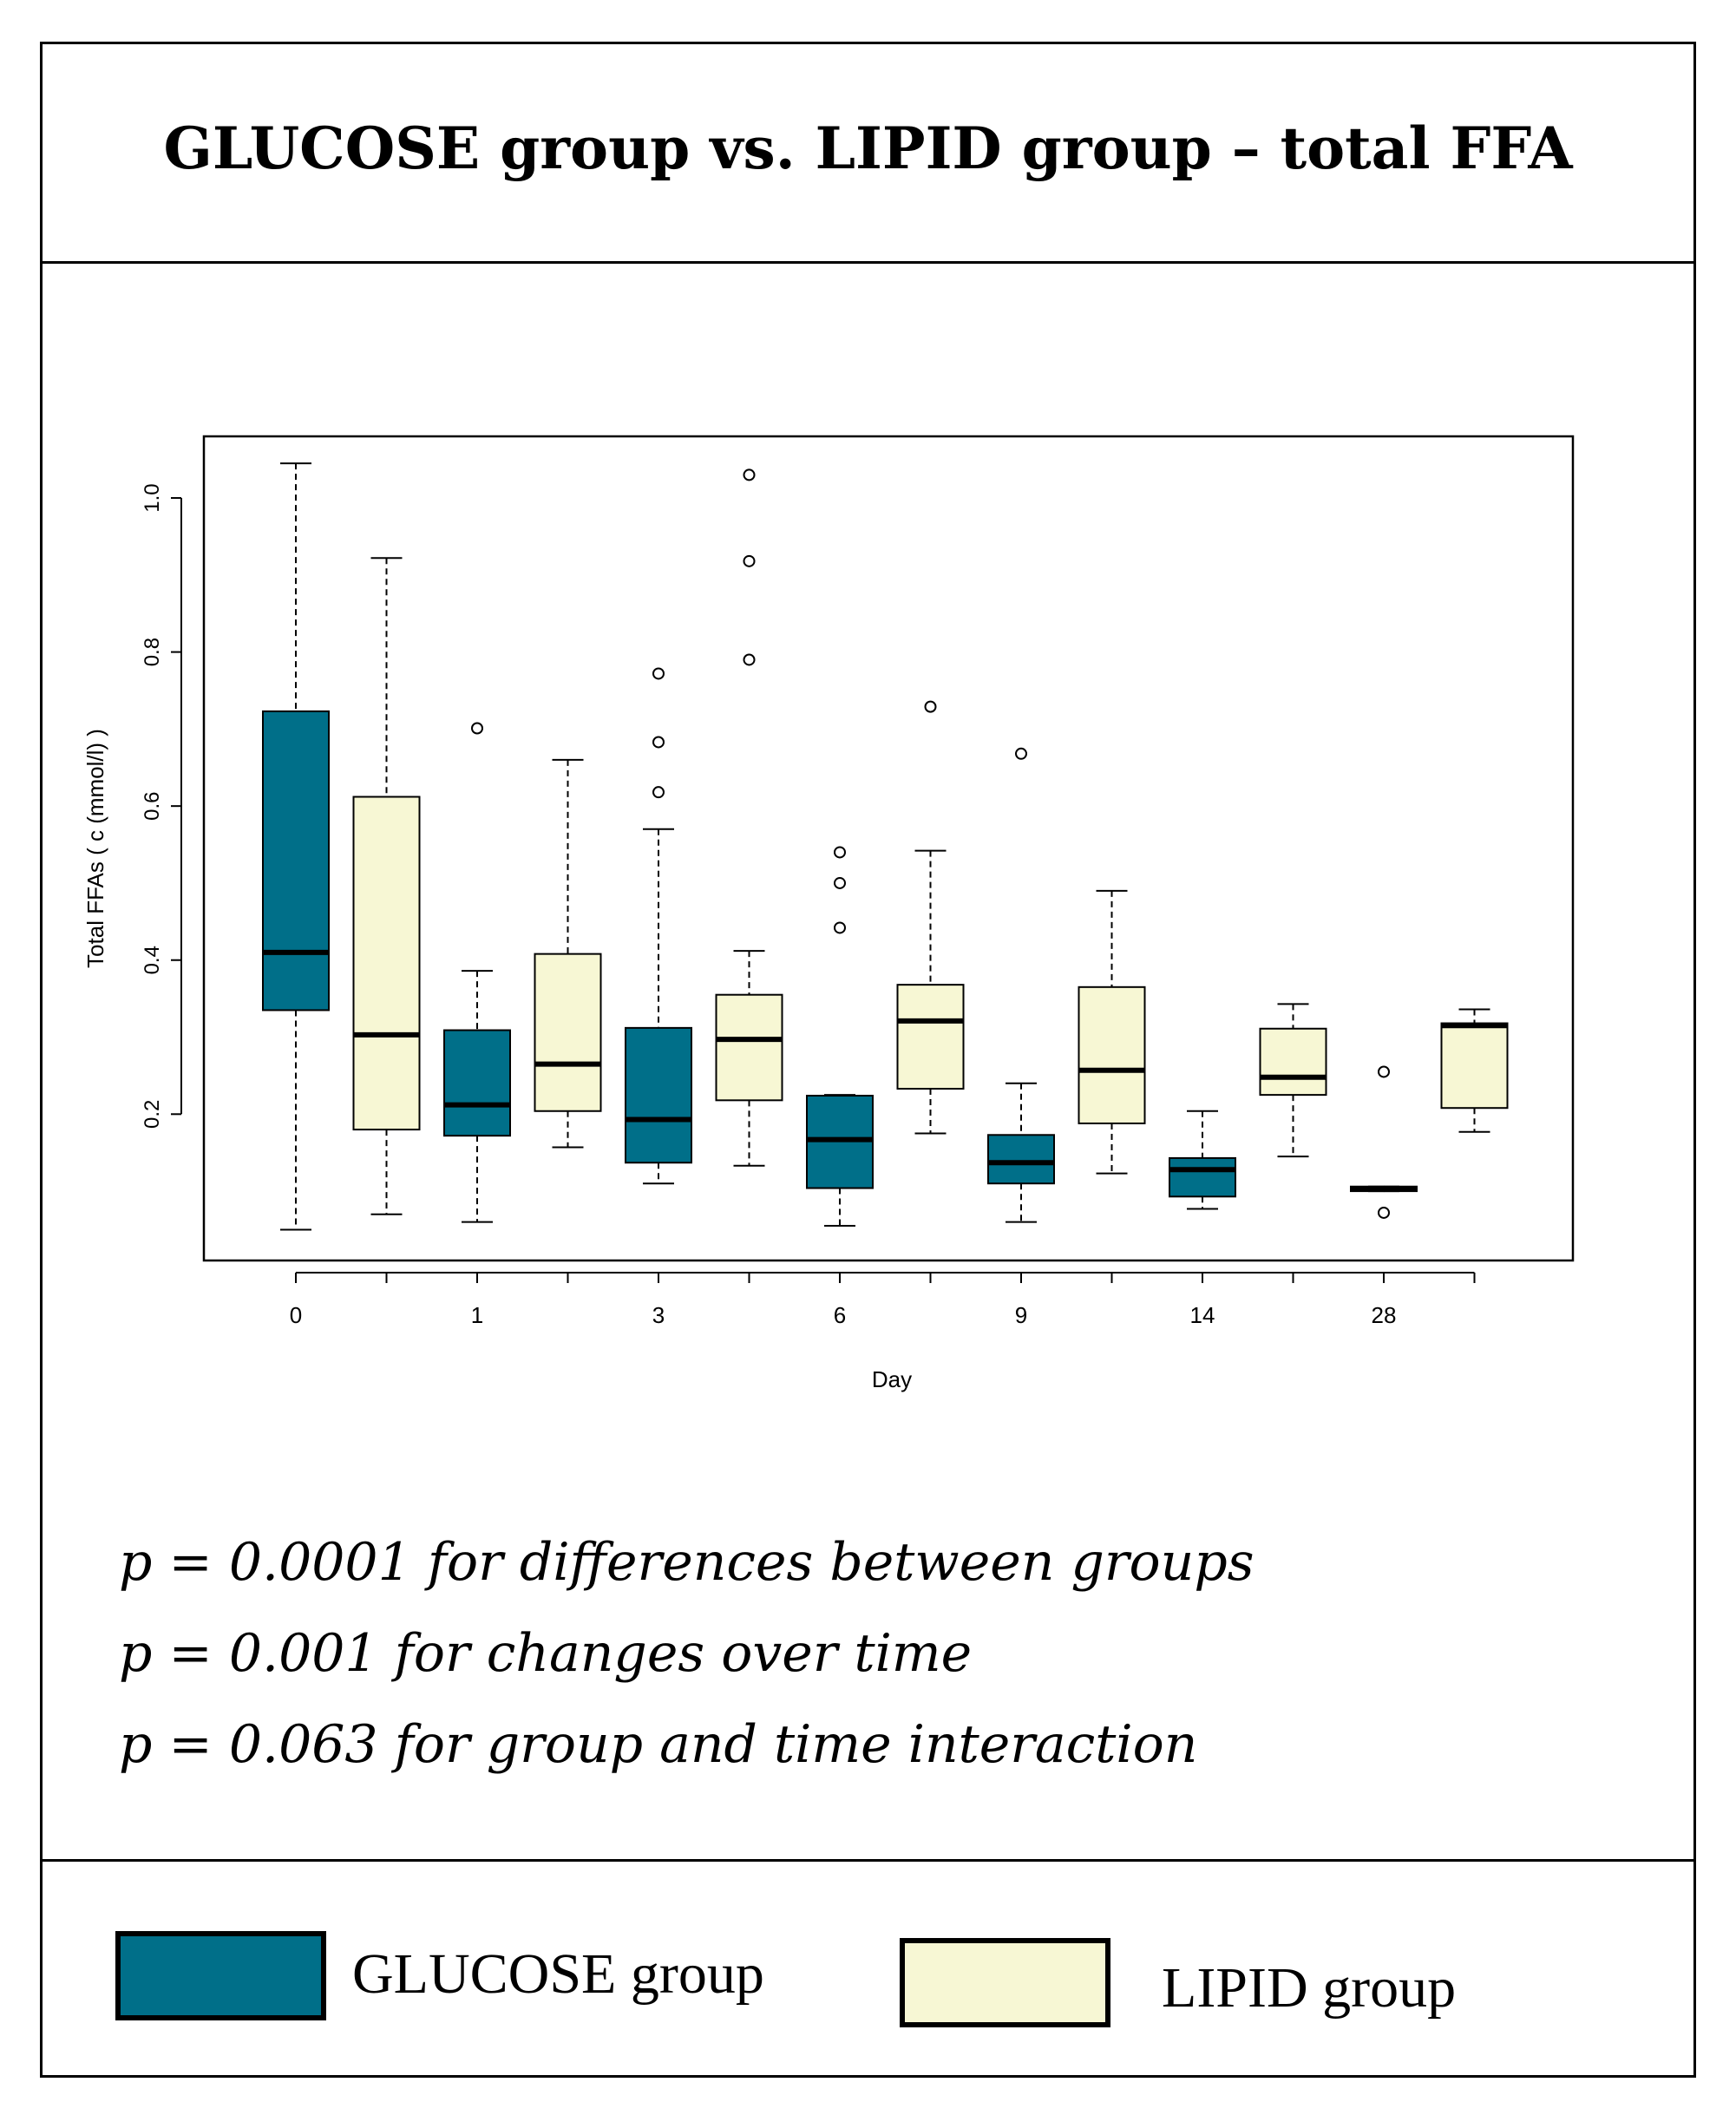 Image resolution: width=1736 pixels, height=2128 pixels. Describe the element at coordinates (1384, 1315) in the screenshot. I see `x-tick-label: 28` at that location.